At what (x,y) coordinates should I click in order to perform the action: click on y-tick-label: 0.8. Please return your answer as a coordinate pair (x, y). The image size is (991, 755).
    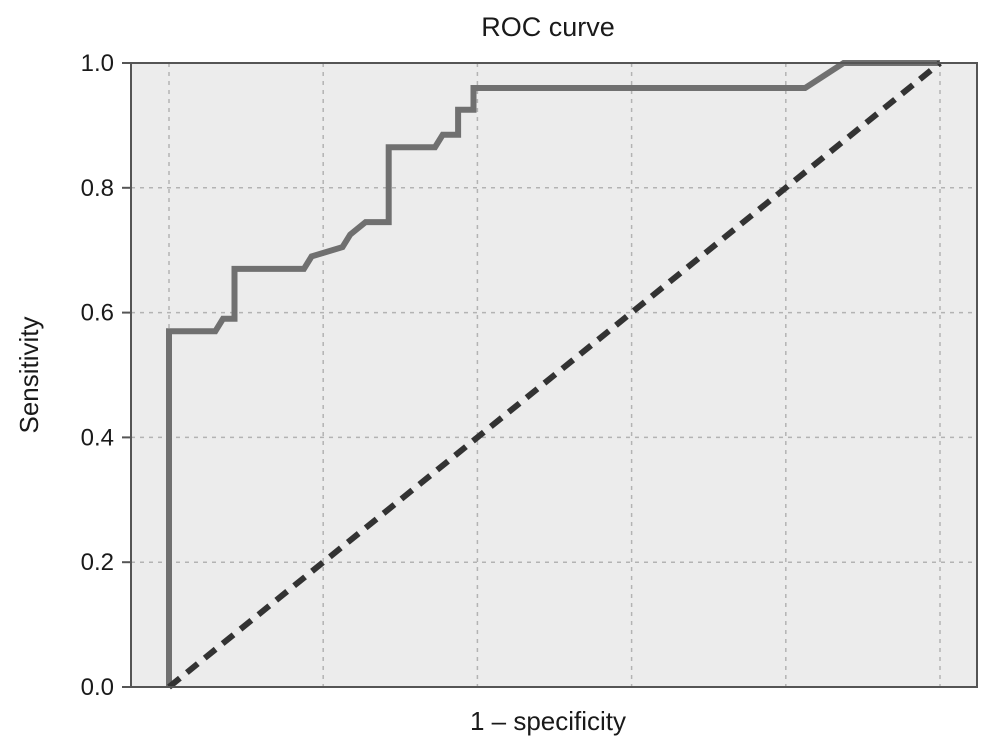
    Looking at the image, I should click on (97, 188).